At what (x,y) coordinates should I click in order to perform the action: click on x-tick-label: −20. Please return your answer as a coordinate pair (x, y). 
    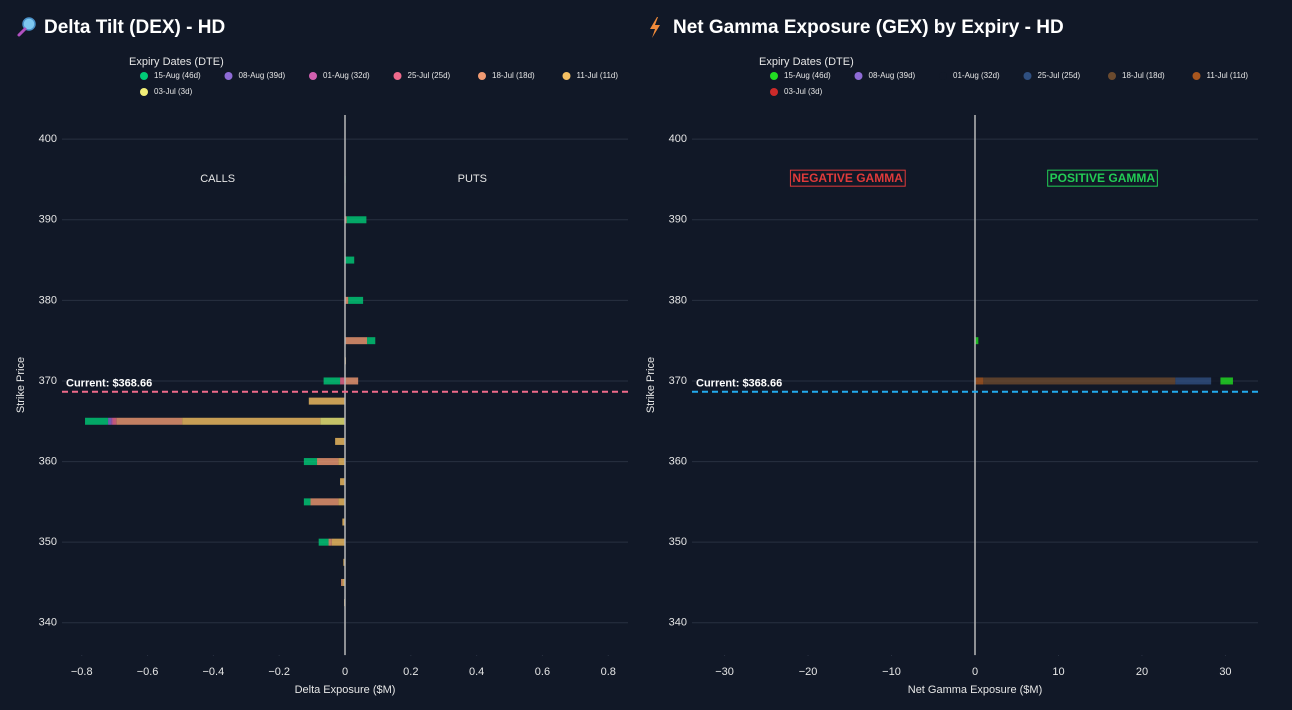
    Looking at the image, I should click on (808, 672).